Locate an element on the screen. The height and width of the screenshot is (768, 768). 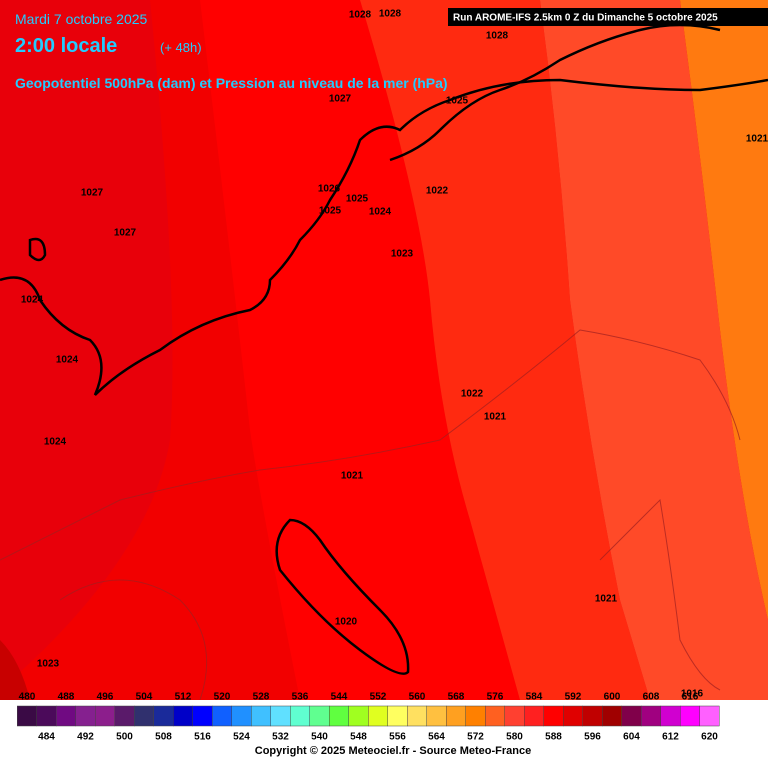
legend-label: 504 is located at coordinates (144, 697).